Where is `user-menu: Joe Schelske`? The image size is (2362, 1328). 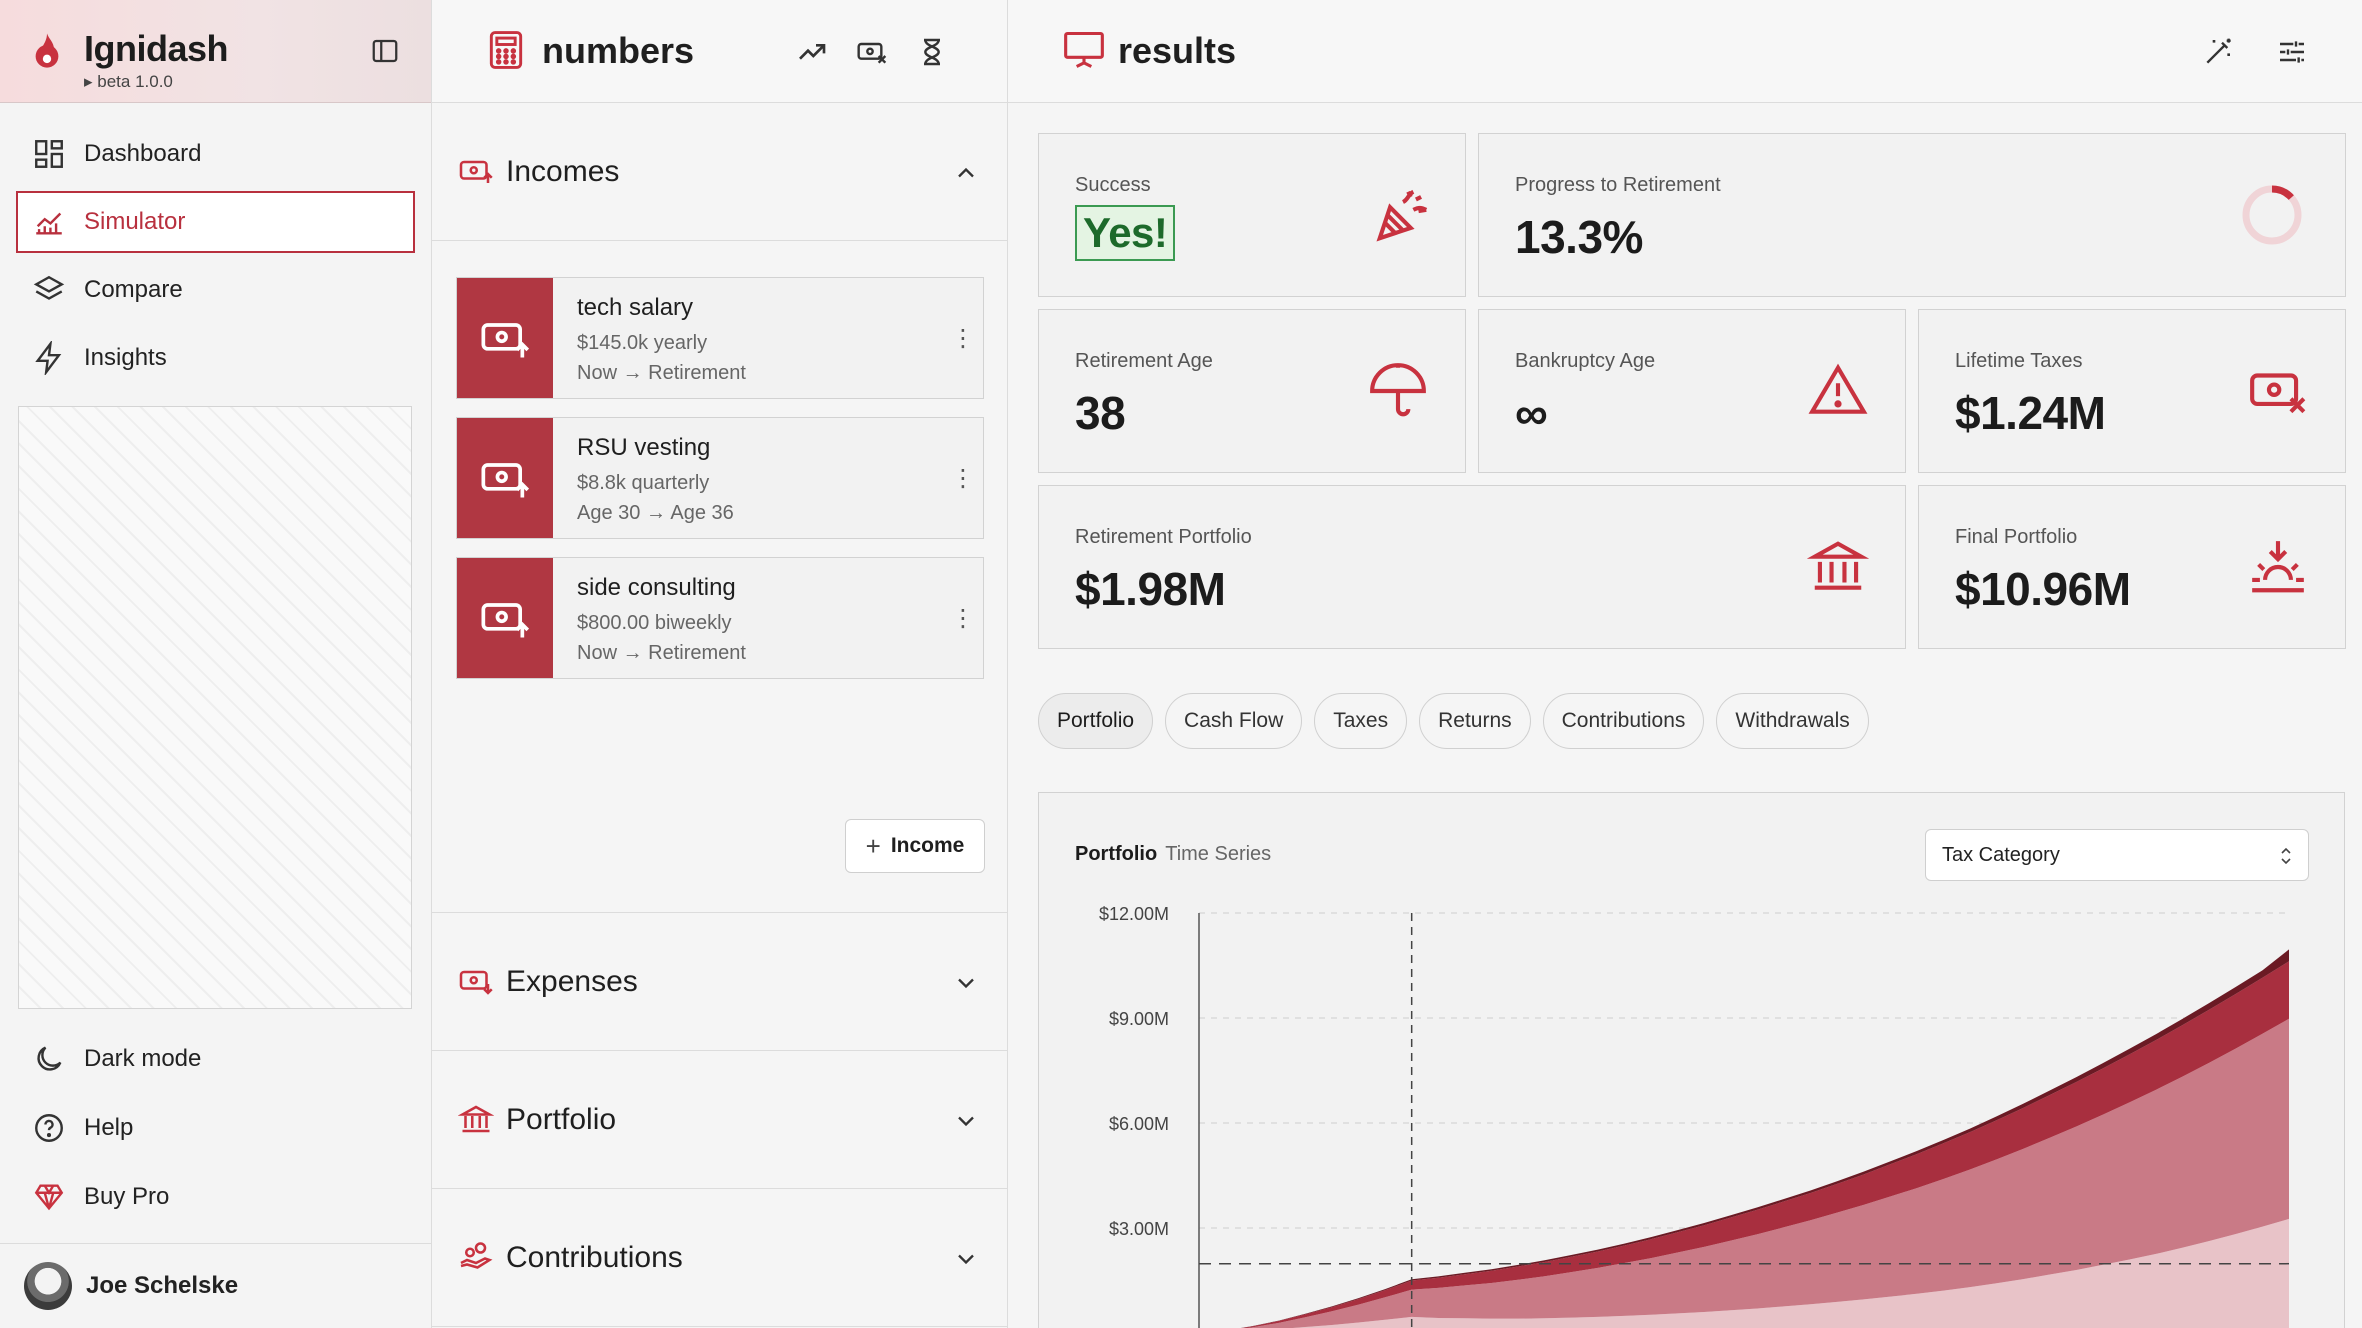 user-menu: Joe Schelske is located at coordinates (215, 1285).